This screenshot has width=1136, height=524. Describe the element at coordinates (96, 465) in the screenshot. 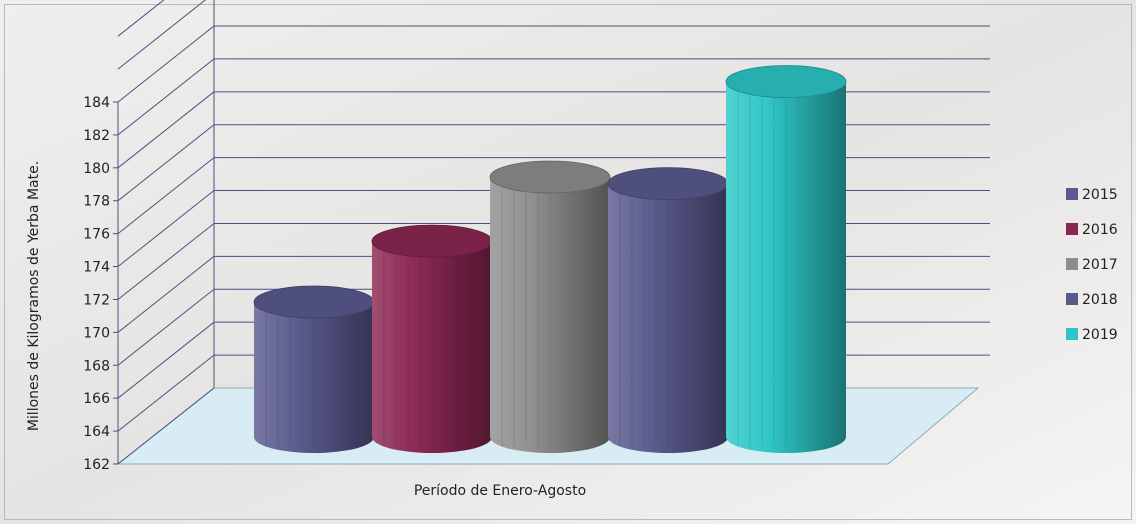

I see `y-tick-label: 162` at that location.